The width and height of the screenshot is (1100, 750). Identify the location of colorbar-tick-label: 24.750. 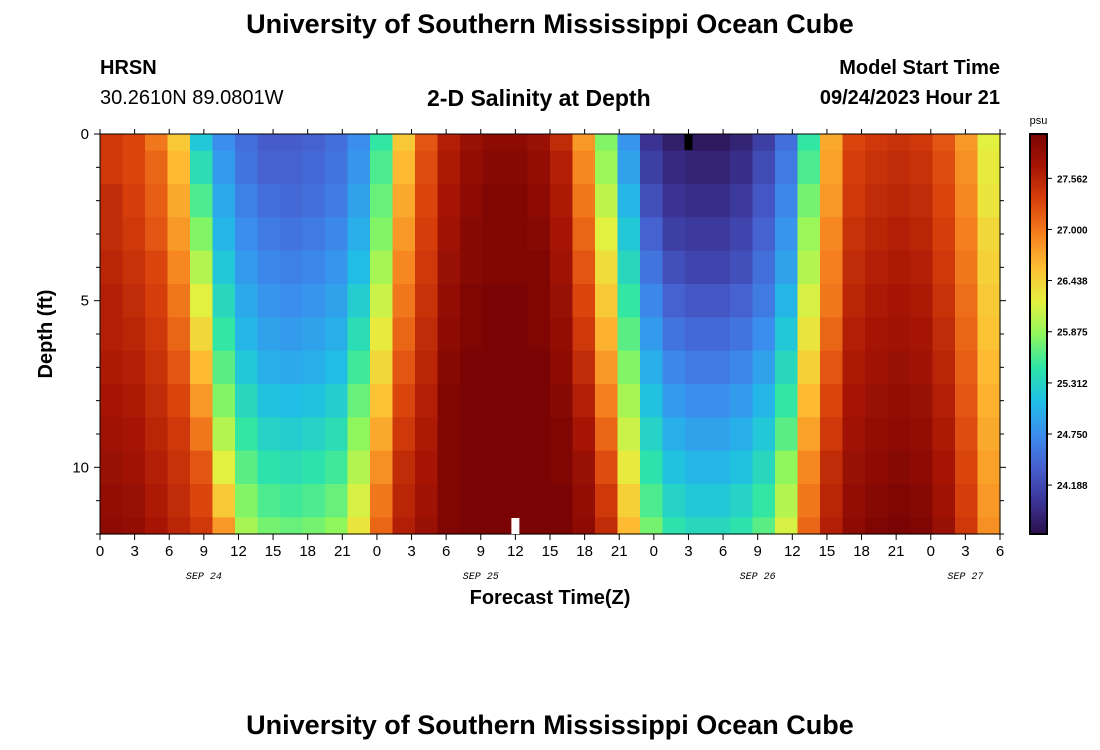
(1072, 435).